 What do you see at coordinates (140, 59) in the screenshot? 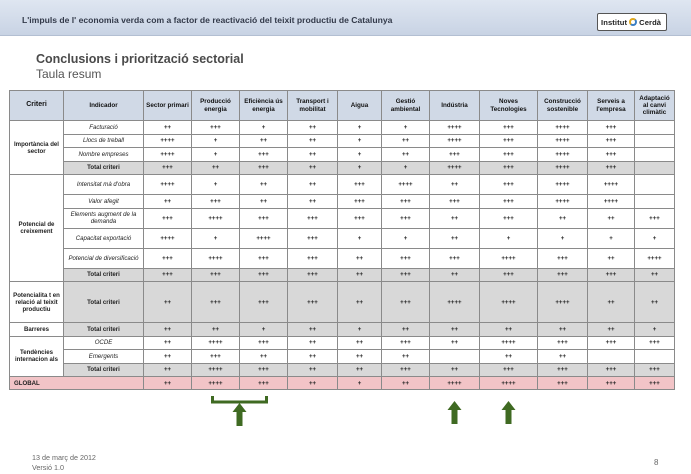
I see `page-title: Conclusions i priorització sectorial` at bounding box center [140, 59].